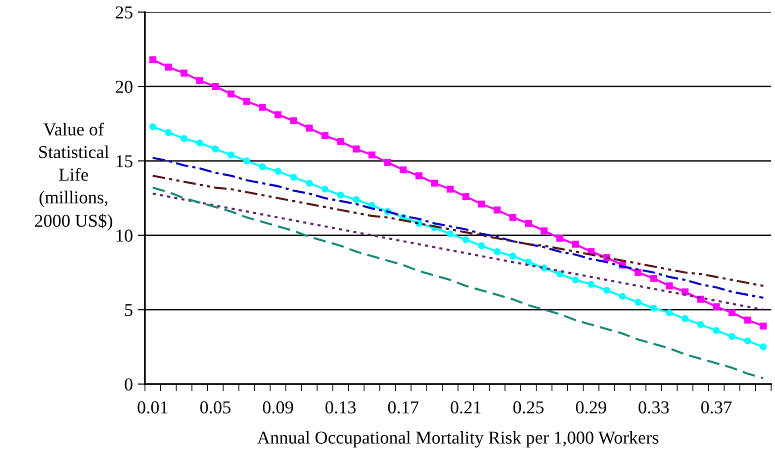  I want to click on y-tick-label: 0, so click(128, 384).